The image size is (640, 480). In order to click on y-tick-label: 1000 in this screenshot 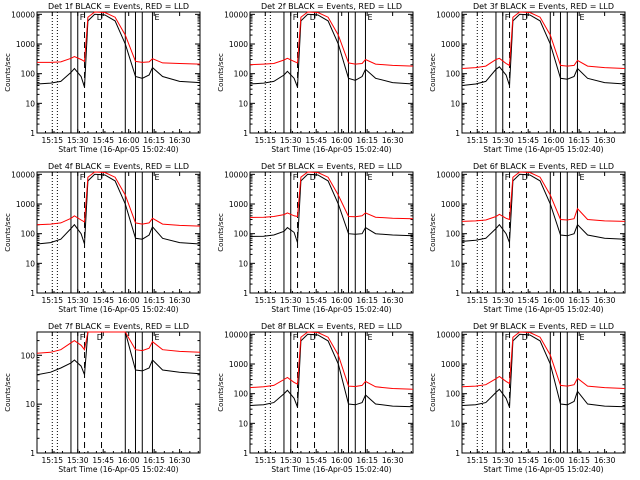, I will do `click(238, 364)`.